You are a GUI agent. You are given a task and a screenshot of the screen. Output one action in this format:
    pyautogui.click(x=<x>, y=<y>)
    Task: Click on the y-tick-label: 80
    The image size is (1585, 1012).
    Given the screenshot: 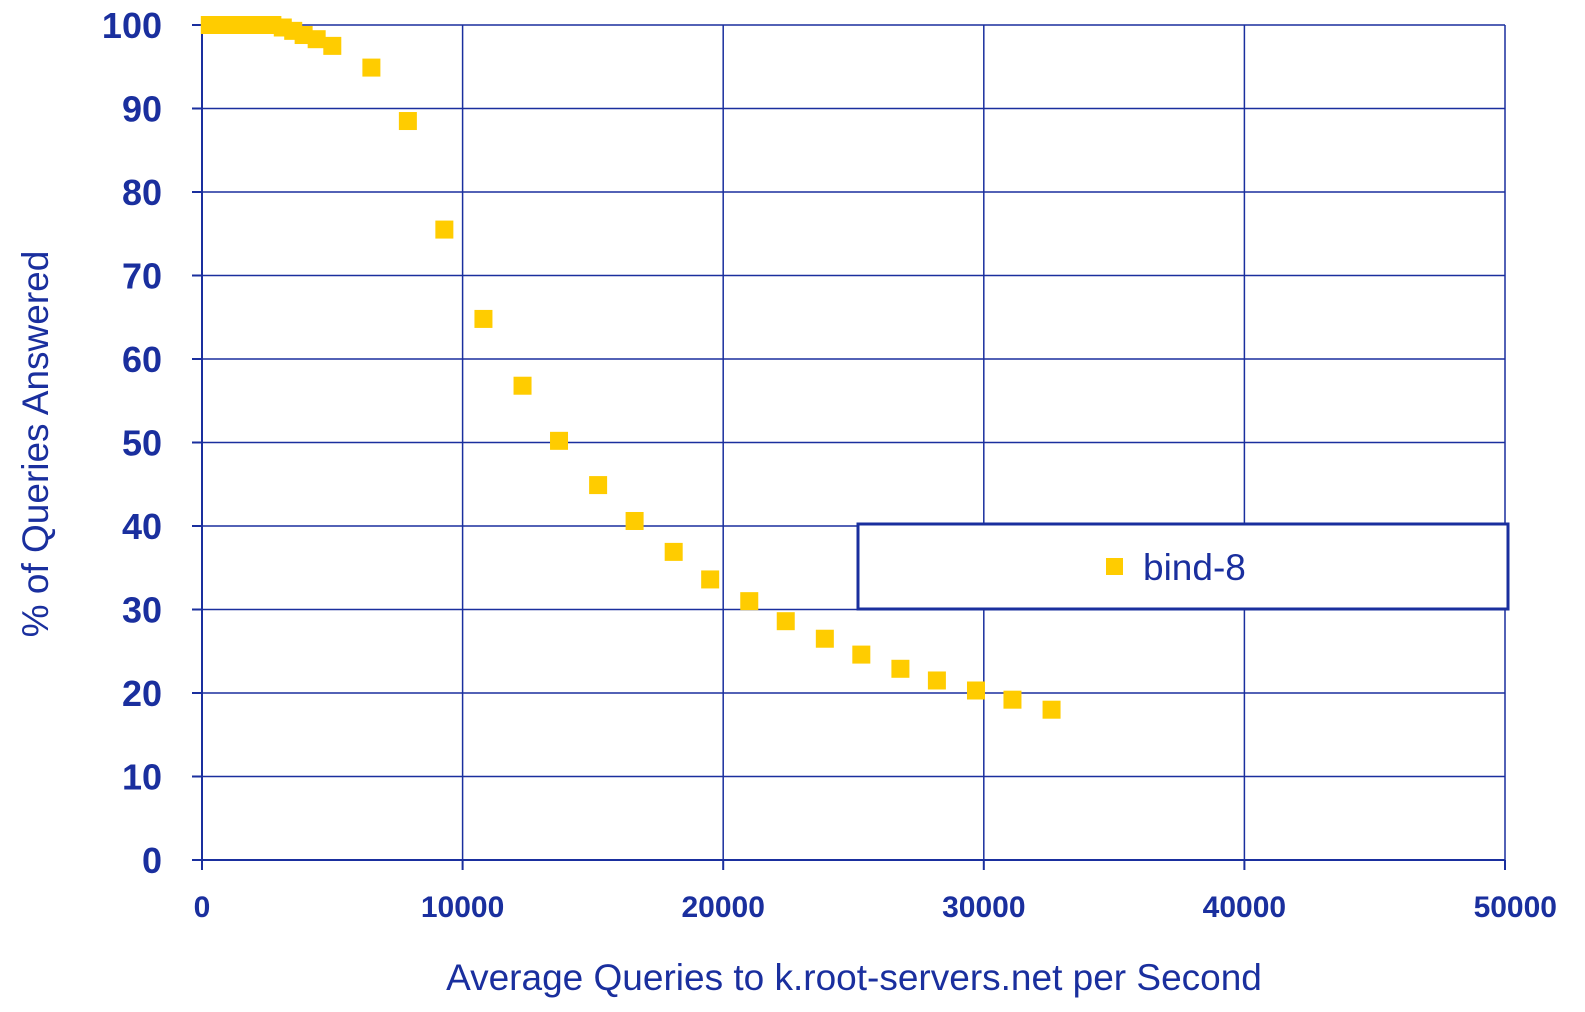 What is the action you would take?
    pyautogui.click(x=142, y=192)
    